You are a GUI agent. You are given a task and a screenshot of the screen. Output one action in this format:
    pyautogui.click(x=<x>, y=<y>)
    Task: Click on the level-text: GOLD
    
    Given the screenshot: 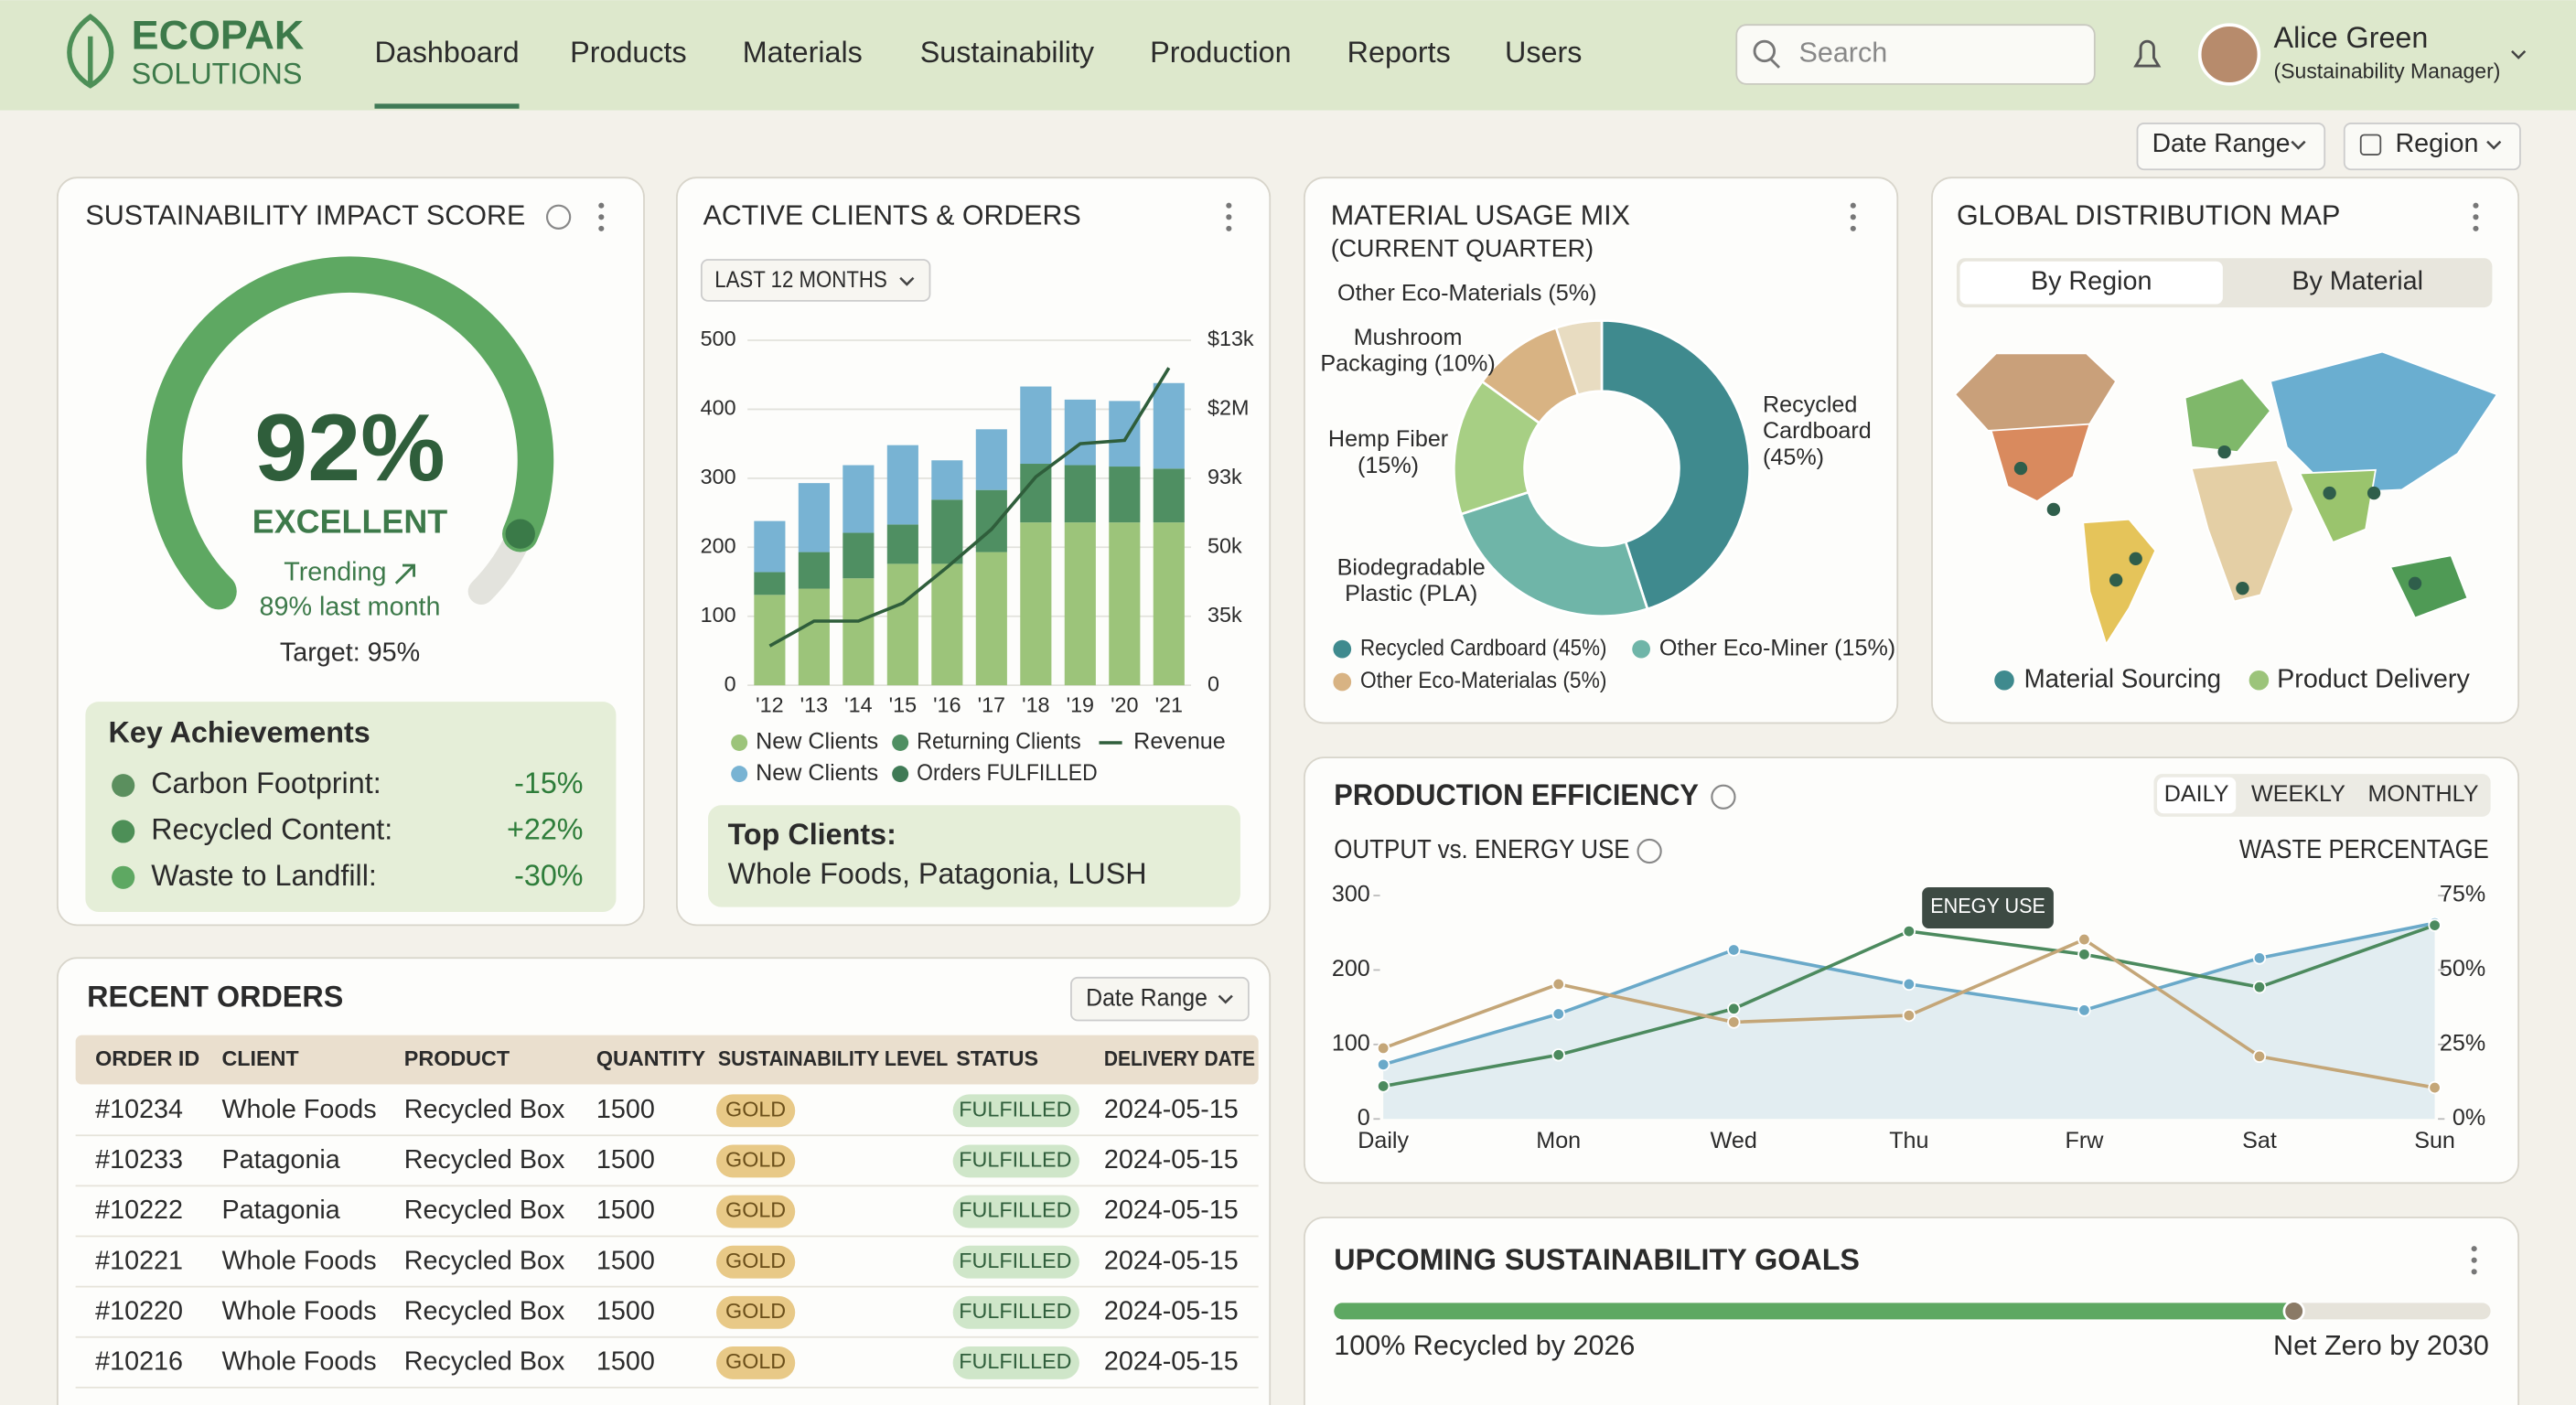 What is the action you would take?
    pyautogui.click(x=756, y=1311)
    